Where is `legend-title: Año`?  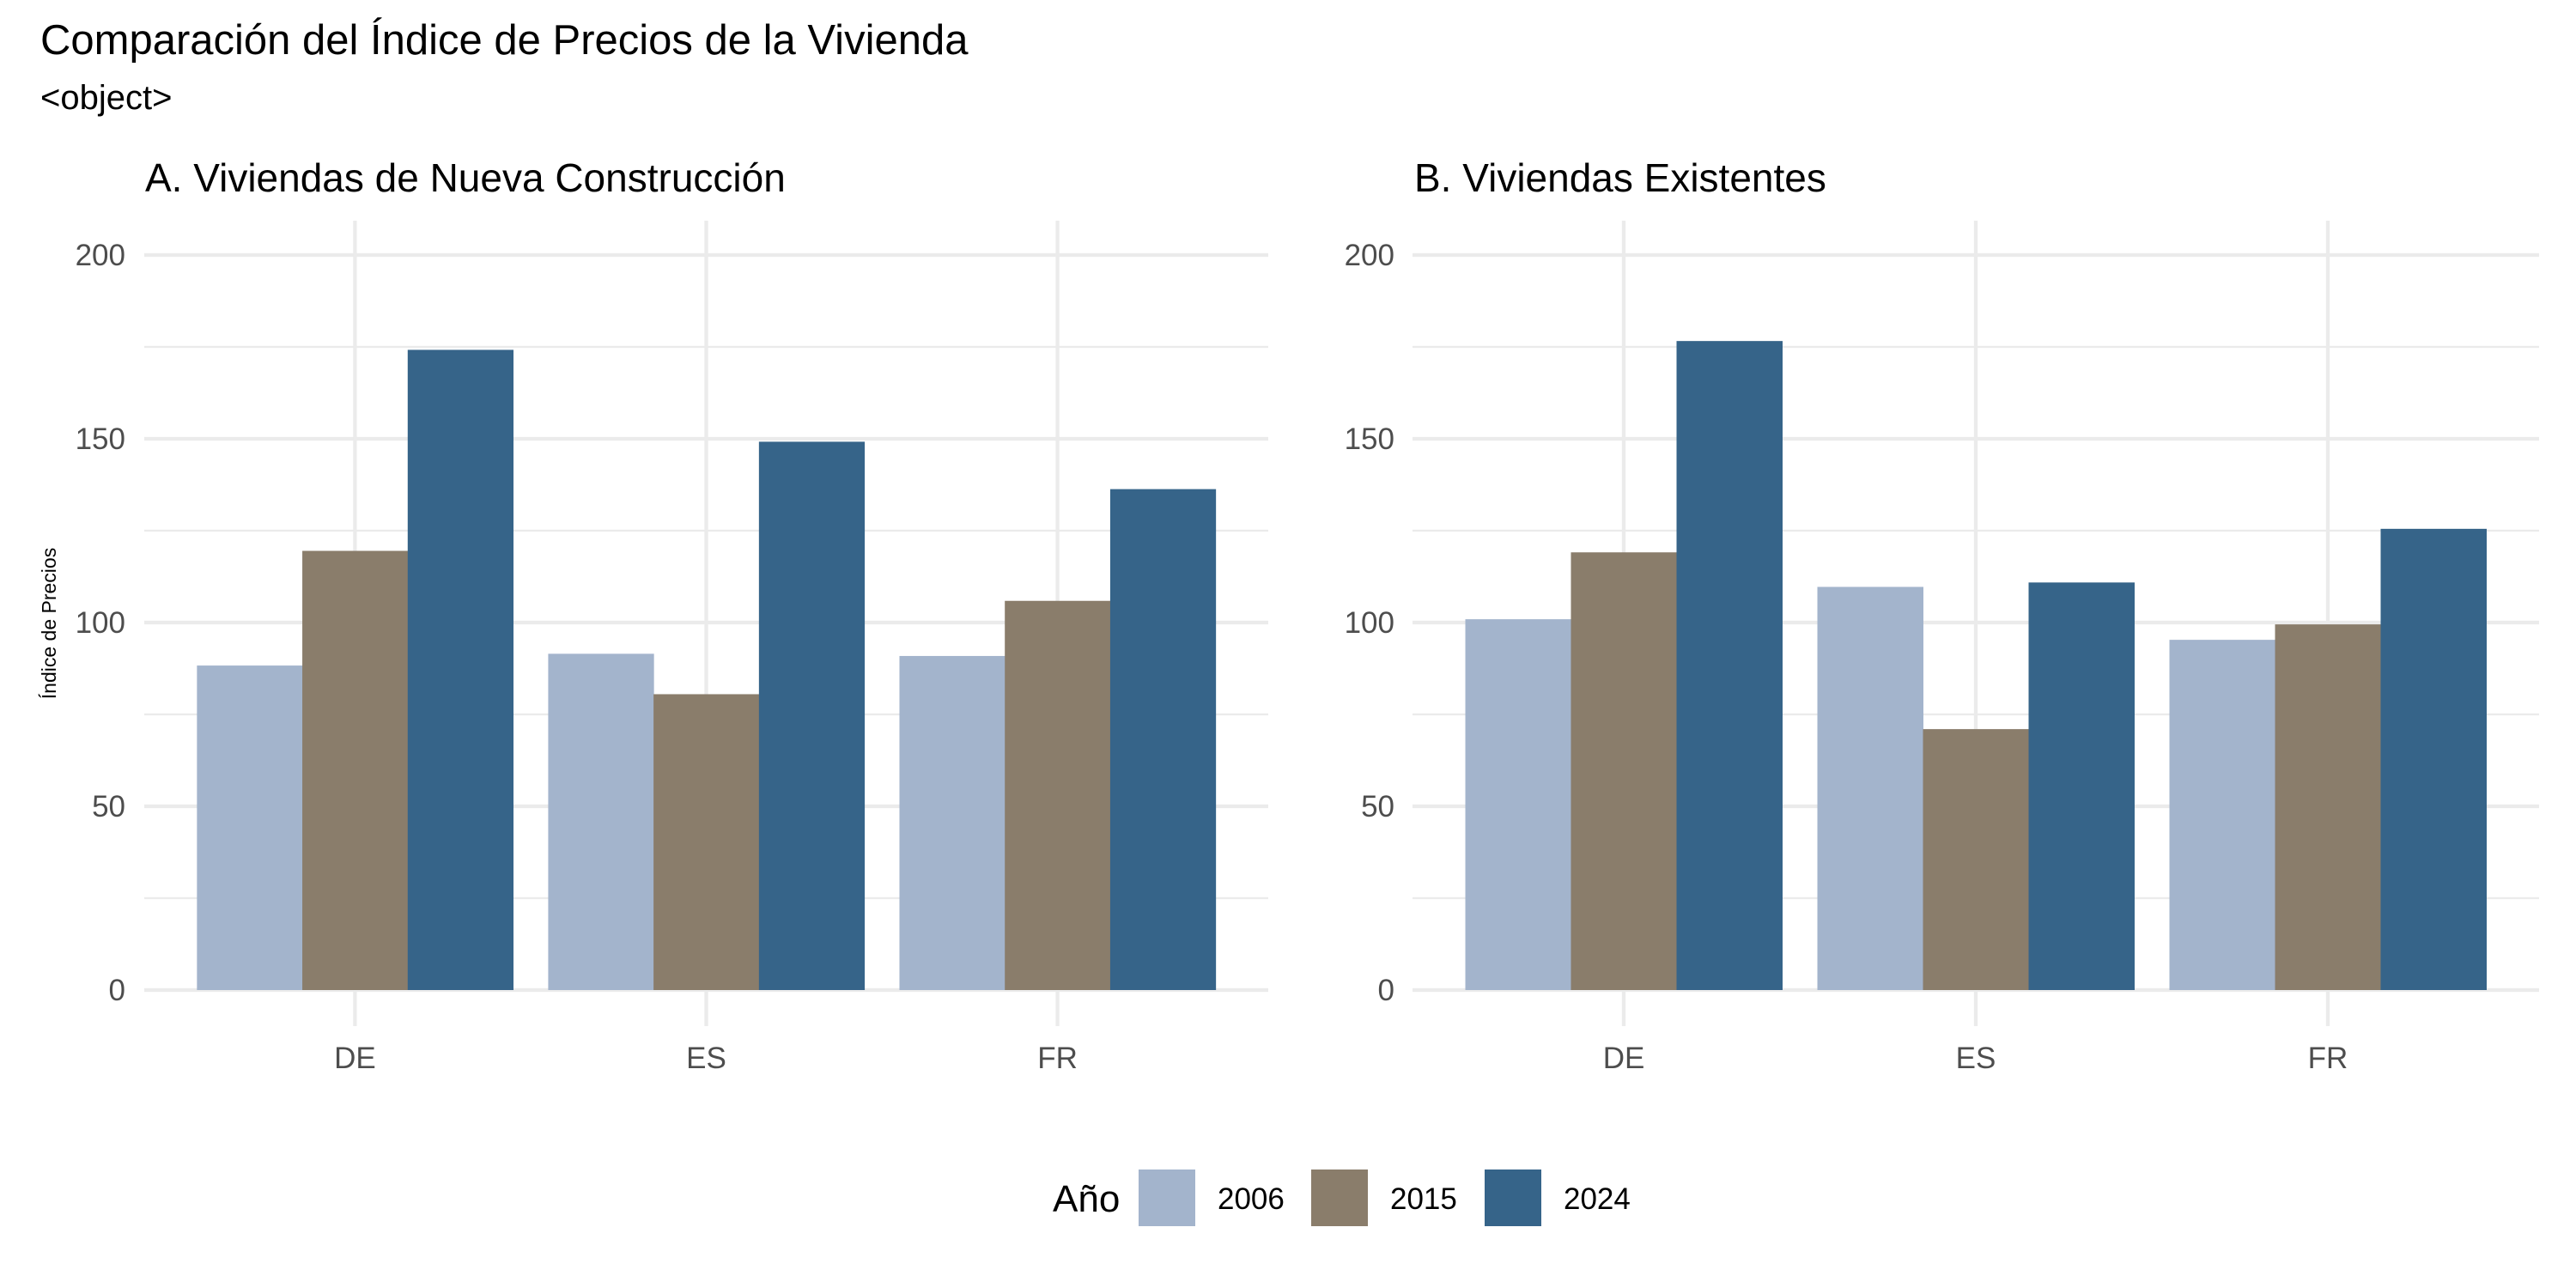
legend-title: Año is located at coordinates (1086, 1199).